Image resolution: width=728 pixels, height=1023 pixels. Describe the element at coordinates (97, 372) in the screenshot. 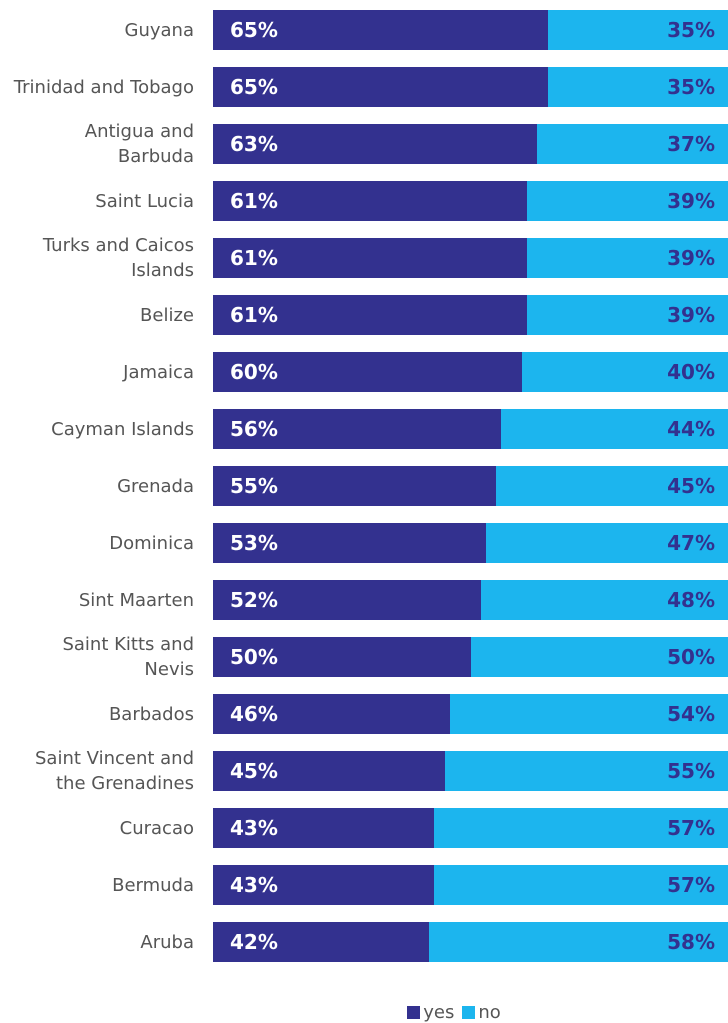

I see `category-label: Jamaica` at that location.